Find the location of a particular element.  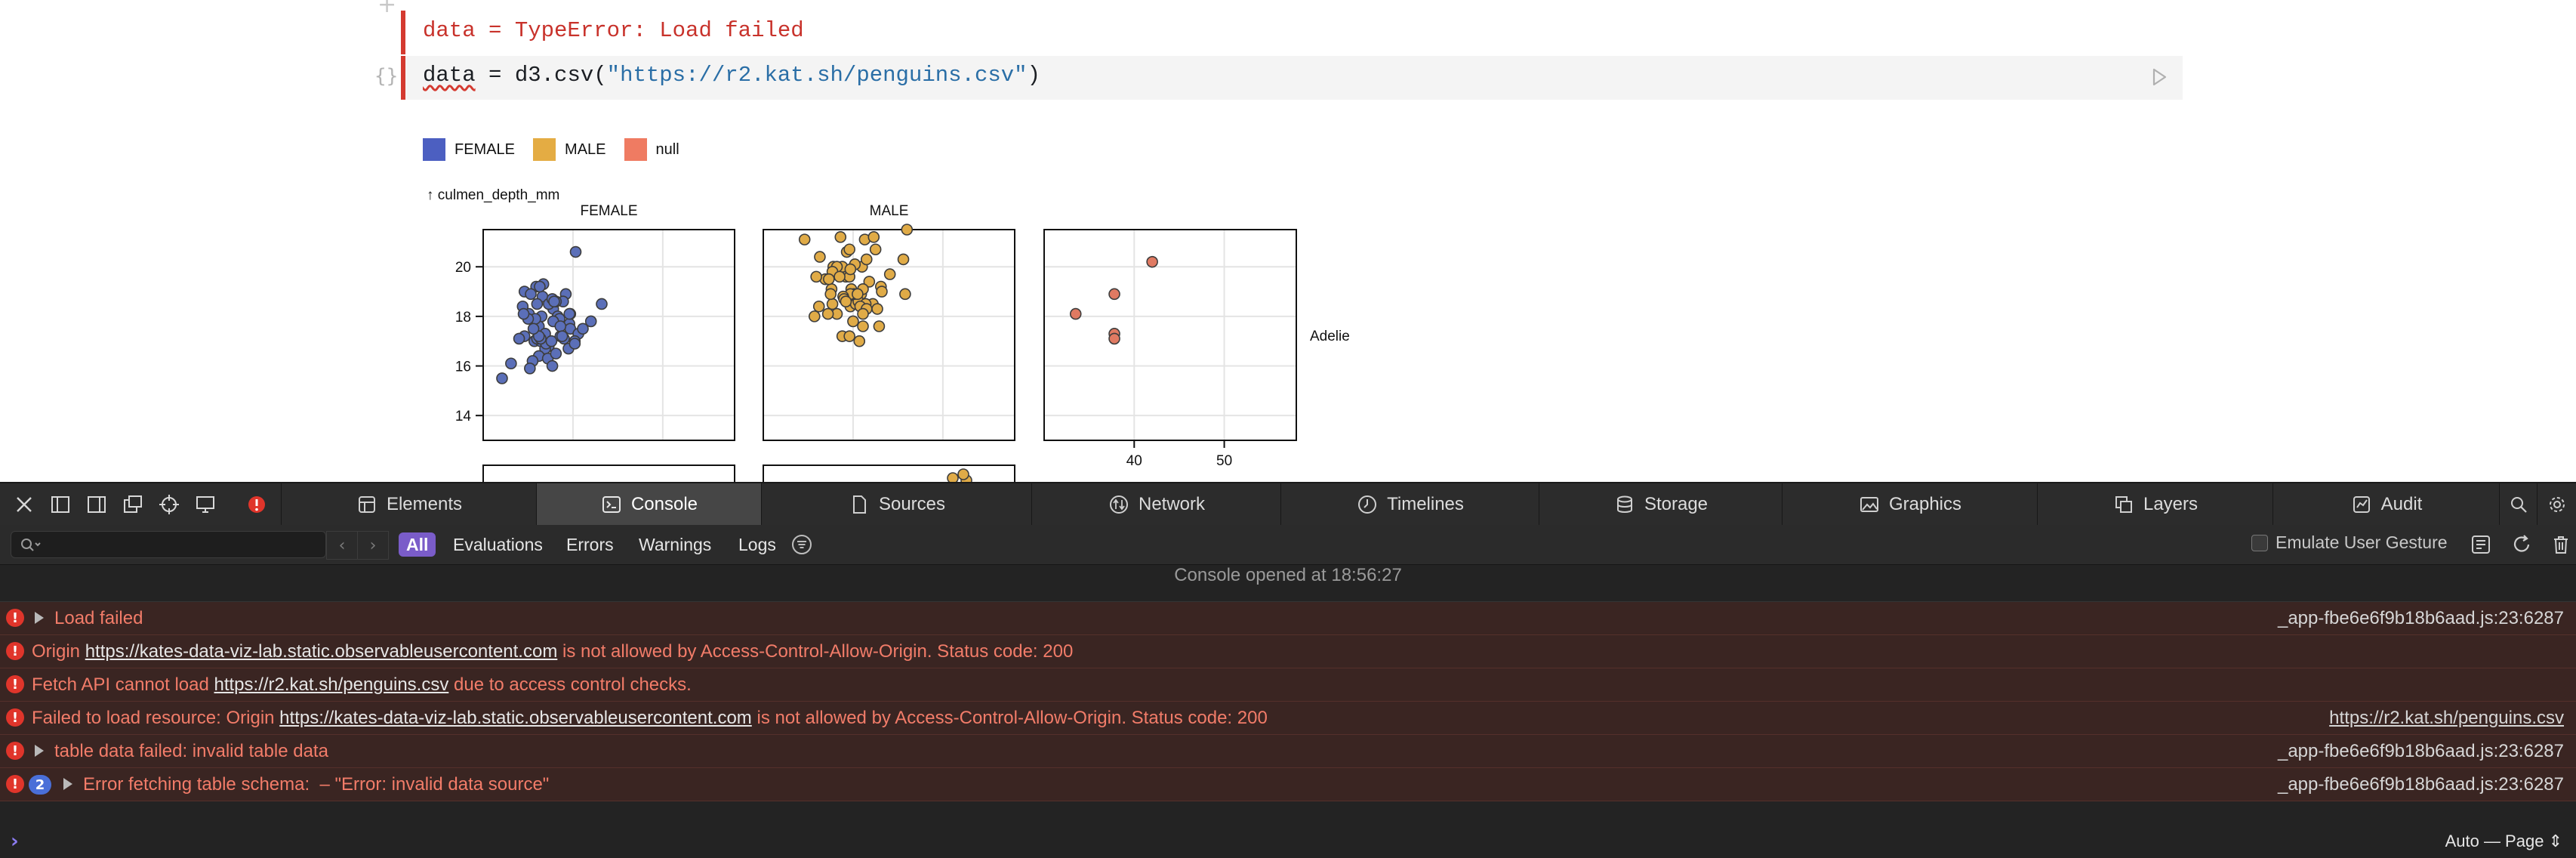

y-tick-label: 18 is located at coordinates (463, 318).